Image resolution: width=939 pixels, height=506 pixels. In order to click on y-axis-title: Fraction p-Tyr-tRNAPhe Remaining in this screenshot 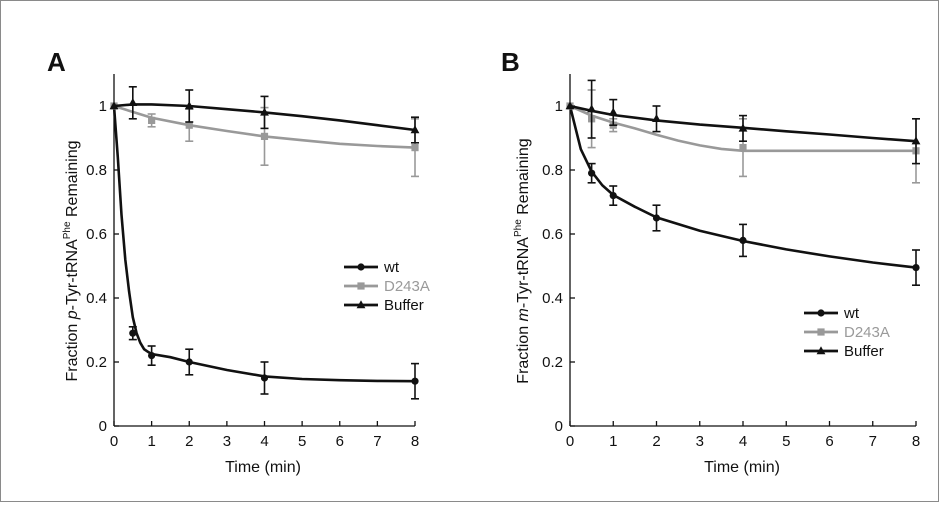, I will do `click(71, 261)`.